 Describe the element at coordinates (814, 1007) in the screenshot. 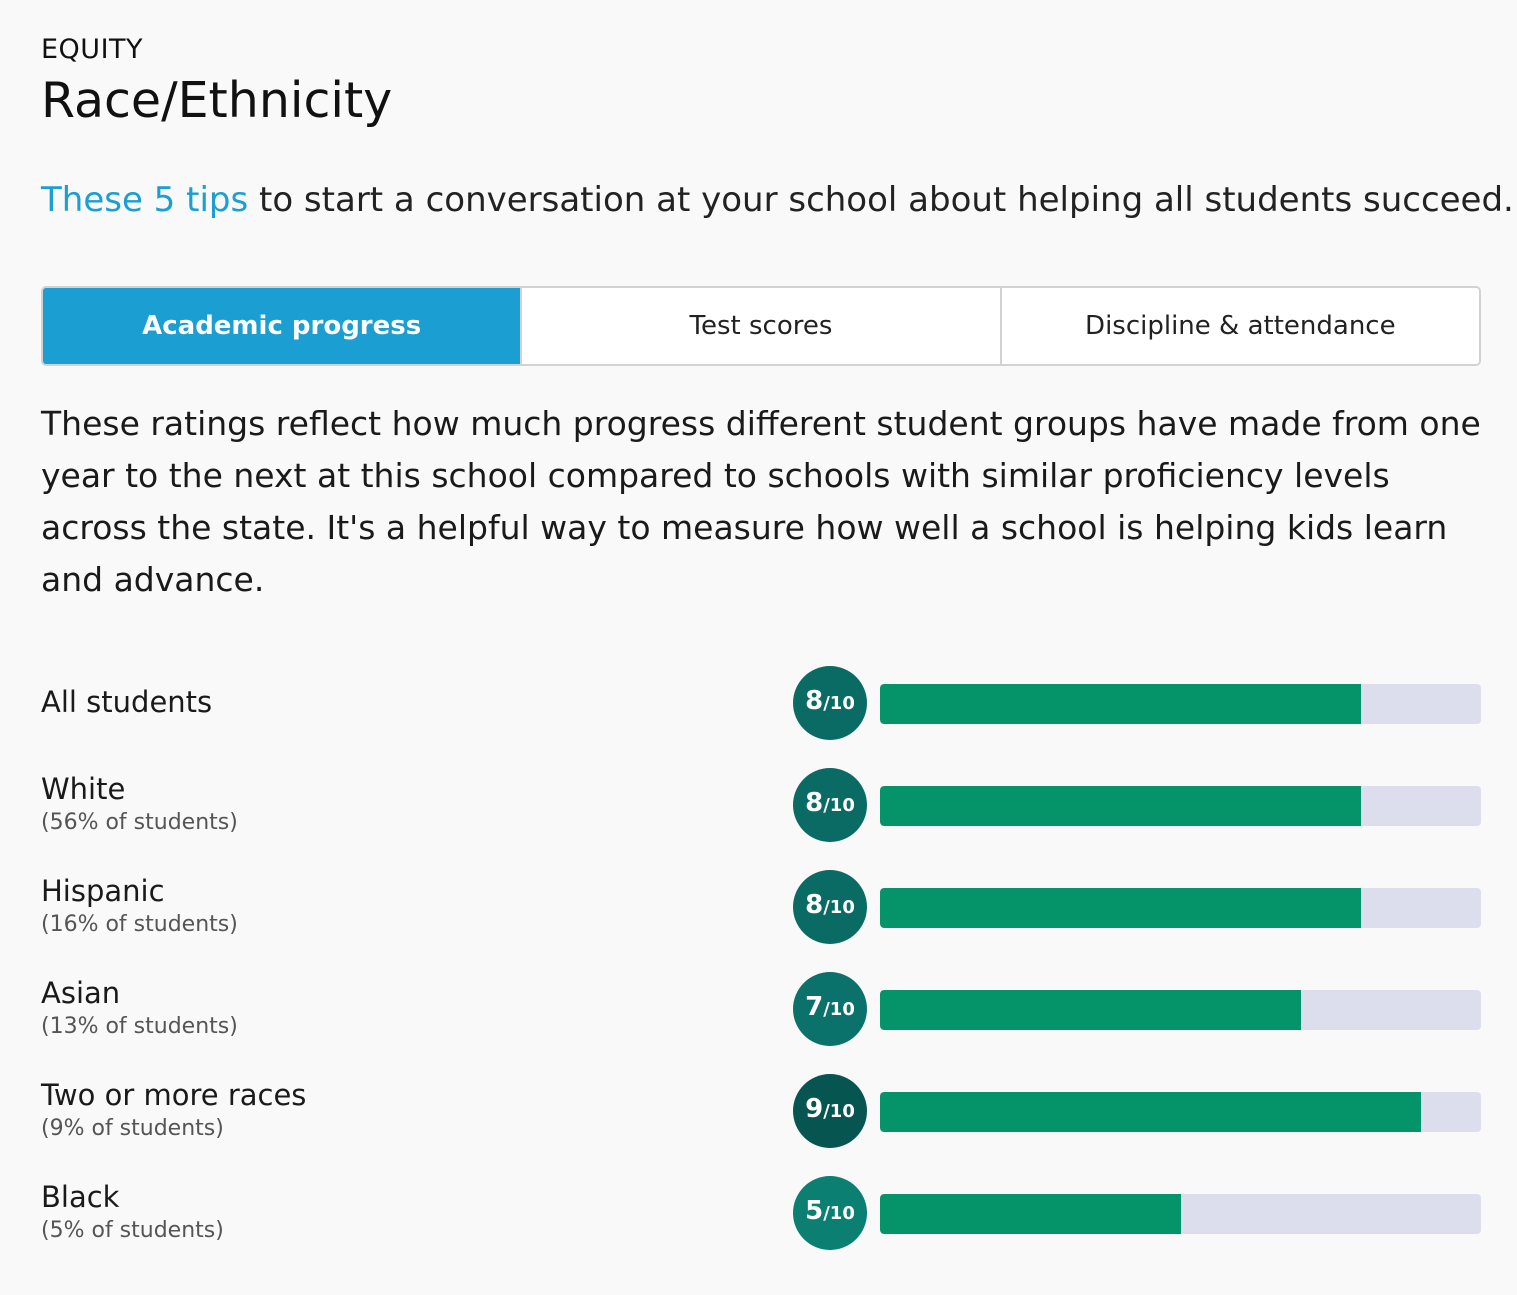

I see `rating-value: 7` at that location.